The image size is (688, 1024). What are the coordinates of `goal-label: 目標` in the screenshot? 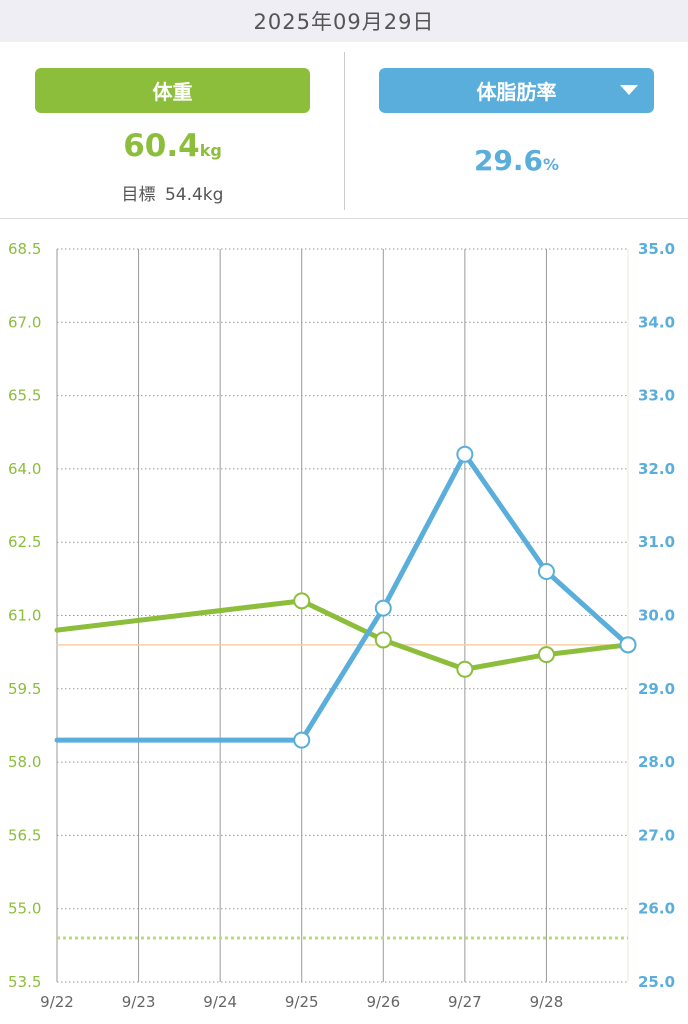 It's located at (138, 195).